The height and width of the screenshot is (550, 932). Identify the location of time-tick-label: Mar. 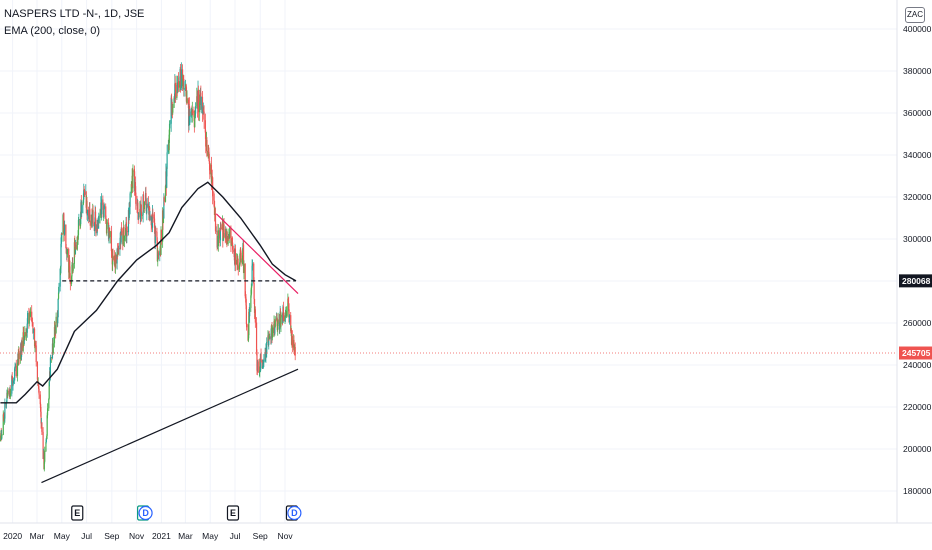
(37, 536).